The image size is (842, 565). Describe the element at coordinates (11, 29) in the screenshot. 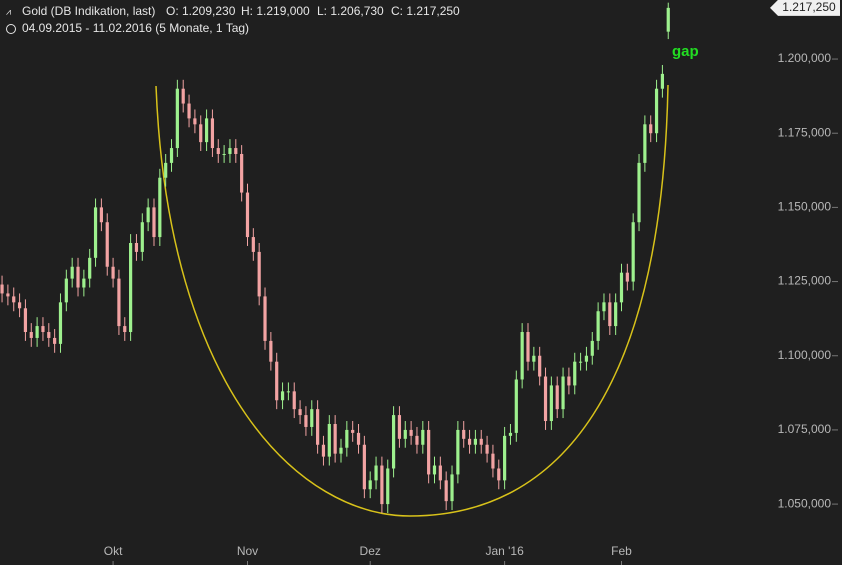

I see `clock-icon` at that location.